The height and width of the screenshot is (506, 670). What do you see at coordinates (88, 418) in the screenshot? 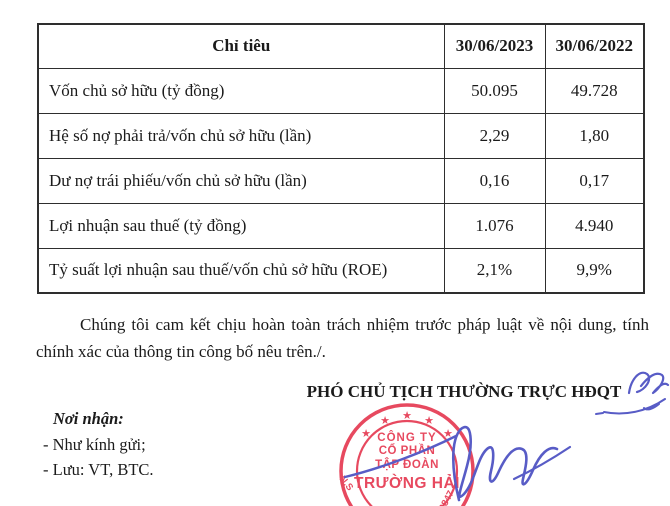
I see `recipients-heading: Nơi nhận:` at bounding box center [88, 418].